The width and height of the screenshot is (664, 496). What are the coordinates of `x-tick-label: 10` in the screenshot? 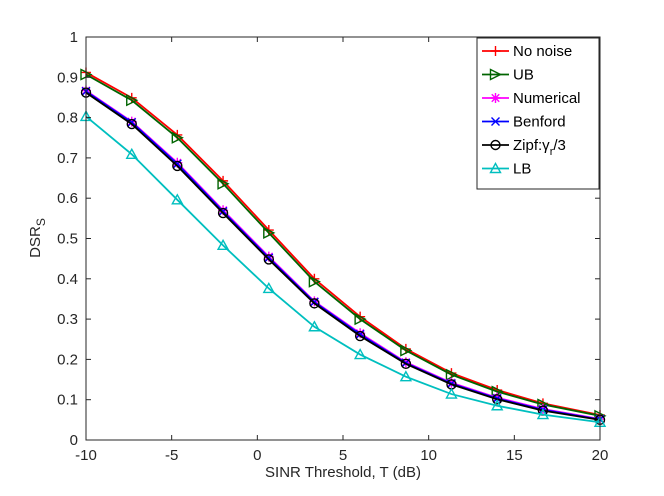 It's located at (428, 455).